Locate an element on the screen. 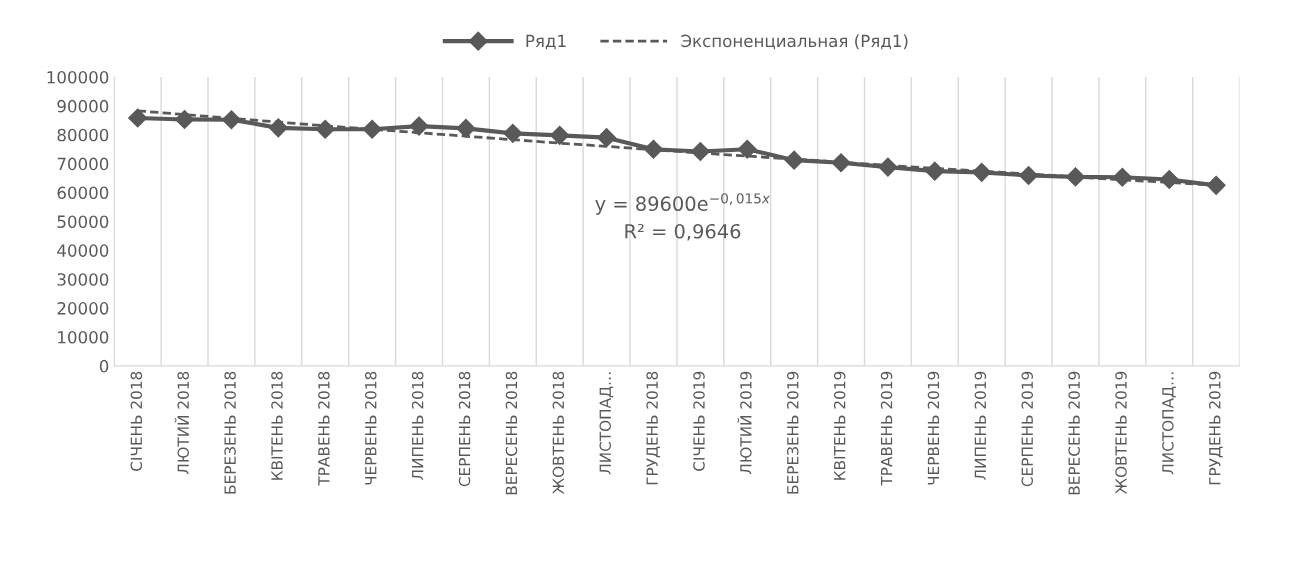  x-tick-label: СІЧЕНЬ 2018 is located at coordinates (136, 421).